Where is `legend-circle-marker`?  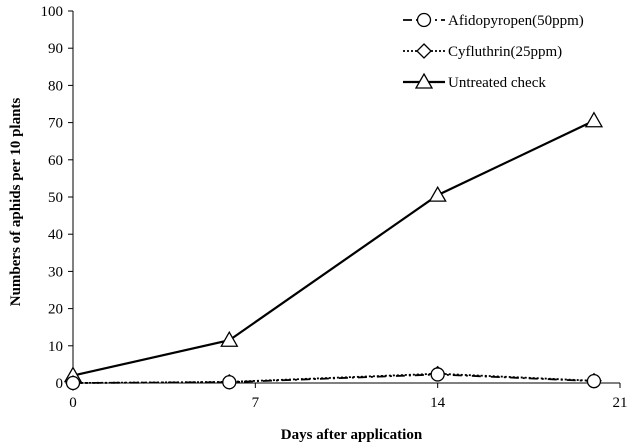
legend-circle-marker is located at coordinates (424, 20).